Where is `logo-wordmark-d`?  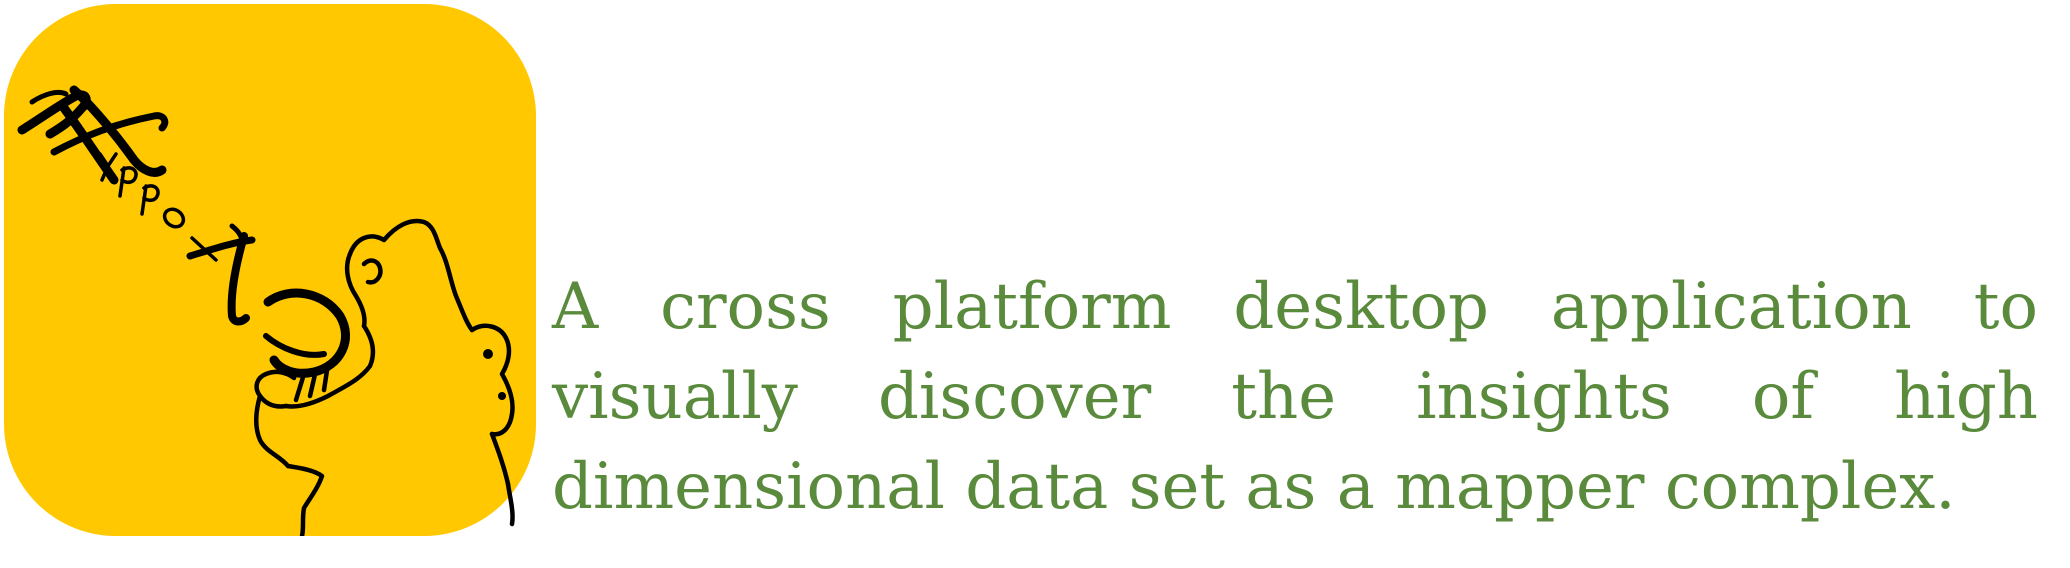 logo-wordmark-d is located at coordinates (306, 333).